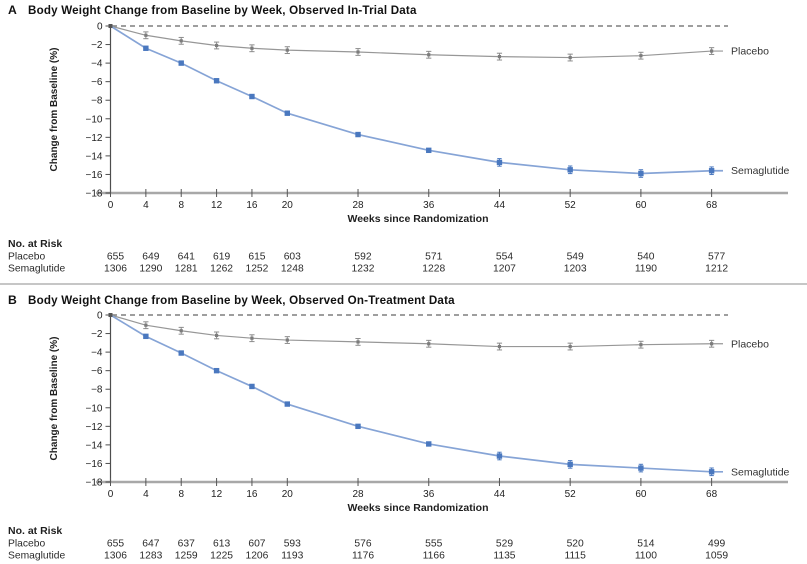 The image size is (807, 564). I want to click on x-axis-title: Weeks since Randomization, so click(417, 219).